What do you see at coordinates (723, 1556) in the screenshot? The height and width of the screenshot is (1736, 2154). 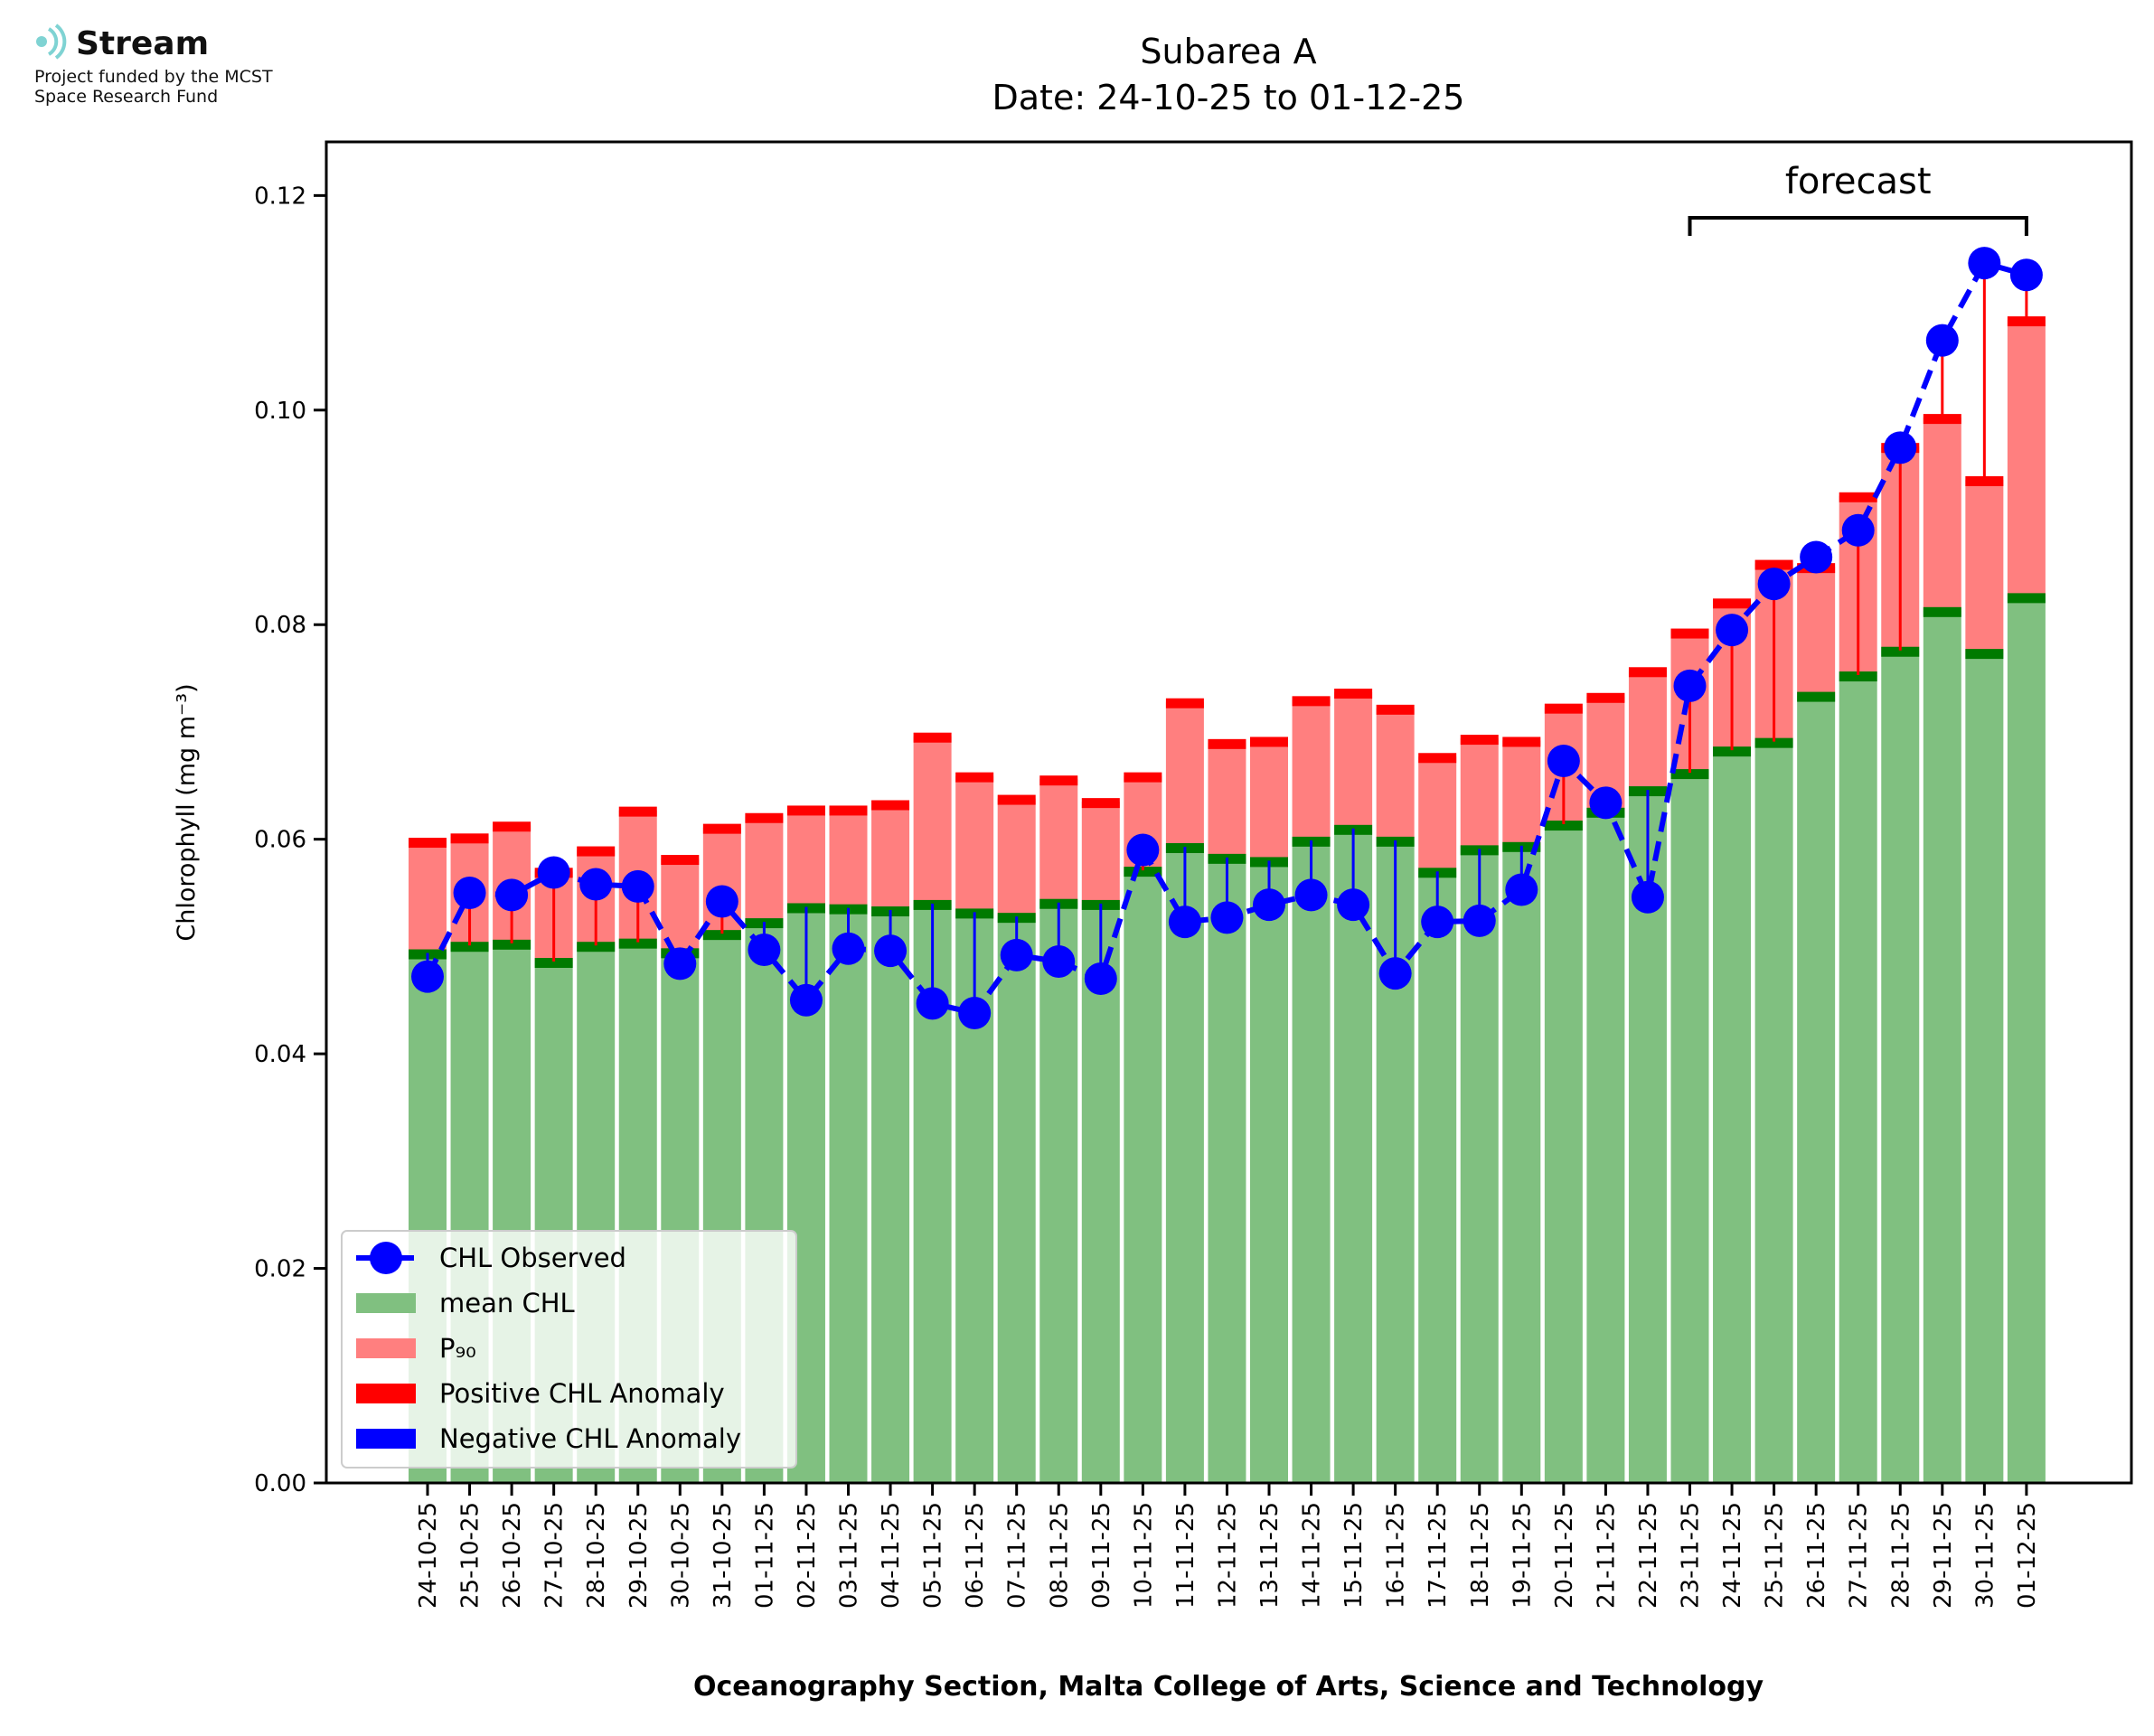 I see `x-tick-label: 31-10-25` at bounding box center [723, 1556].